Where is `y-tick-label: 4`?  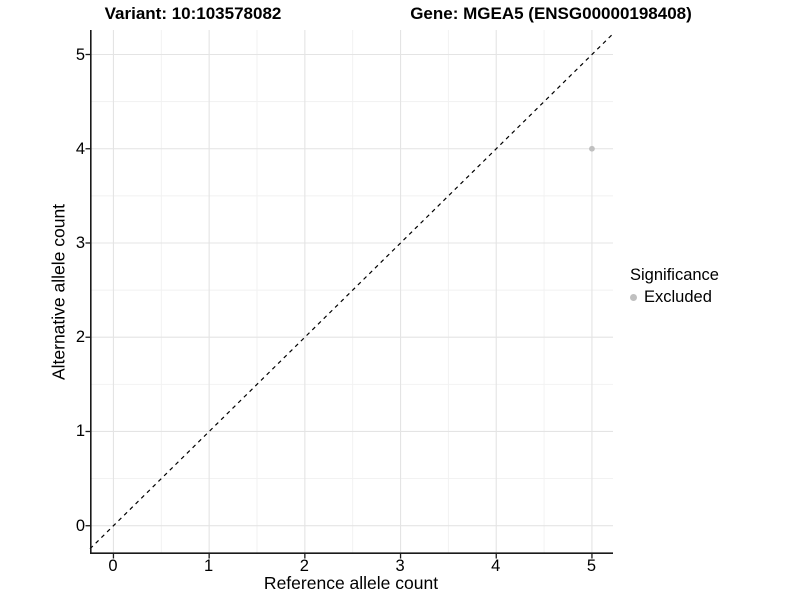 y-tick-label: 4 is located at coordinates (80, 148).